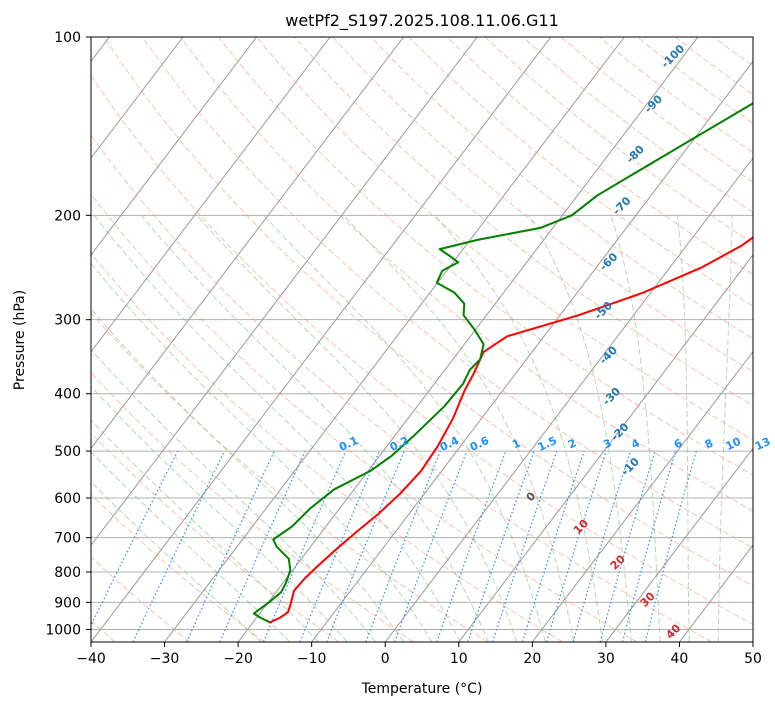 This screenshot has width=775, height=712. I want to click on moist-adiabat-label: 20, so click(618, 562).